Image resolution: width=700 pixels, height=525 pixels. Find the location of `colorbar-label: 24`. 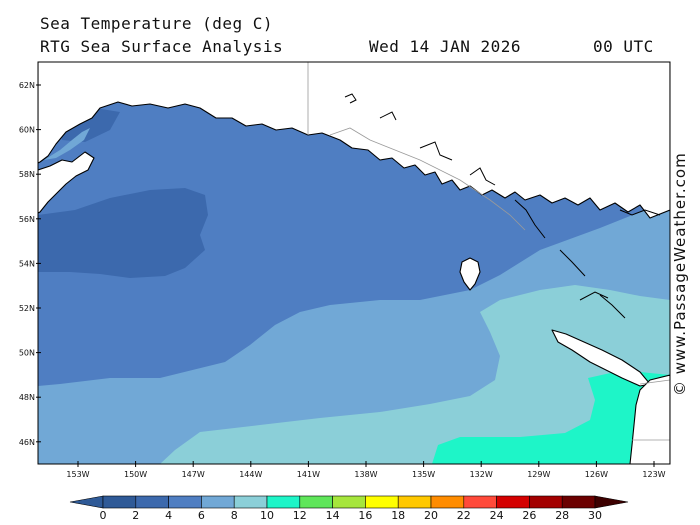

colorbar-label: 24 is located at coordinates (497, 515).